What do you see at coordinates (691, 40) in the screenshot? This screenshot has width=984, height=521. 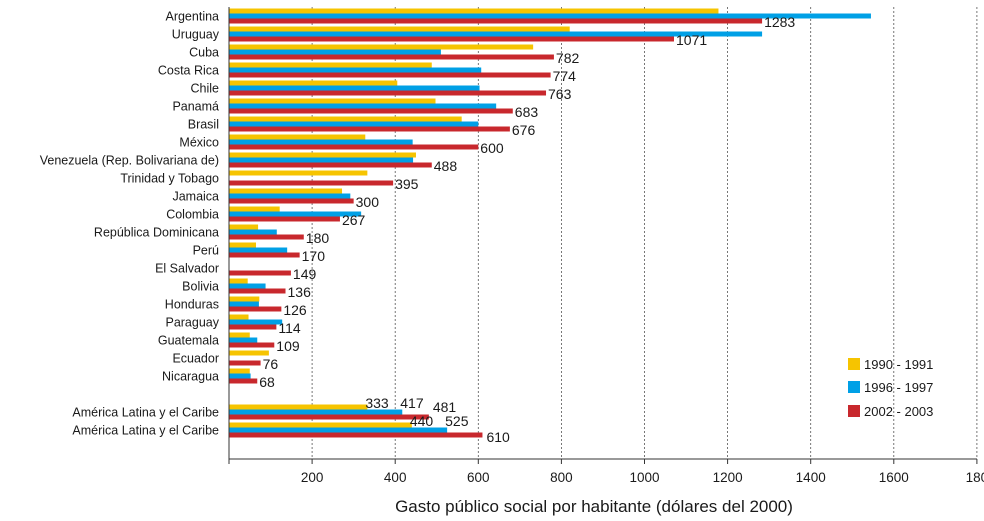 I see `data-label: 1071` at bounding box center [691, 40].